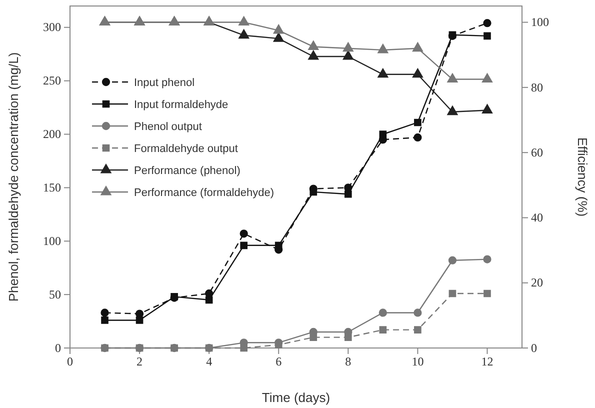 The width and height of the screenshot is (595, 408). What do you see at coordinates (52, 81) in the screenshot?
I see `y-tick-label: 250` at bounding box center [52, 81].